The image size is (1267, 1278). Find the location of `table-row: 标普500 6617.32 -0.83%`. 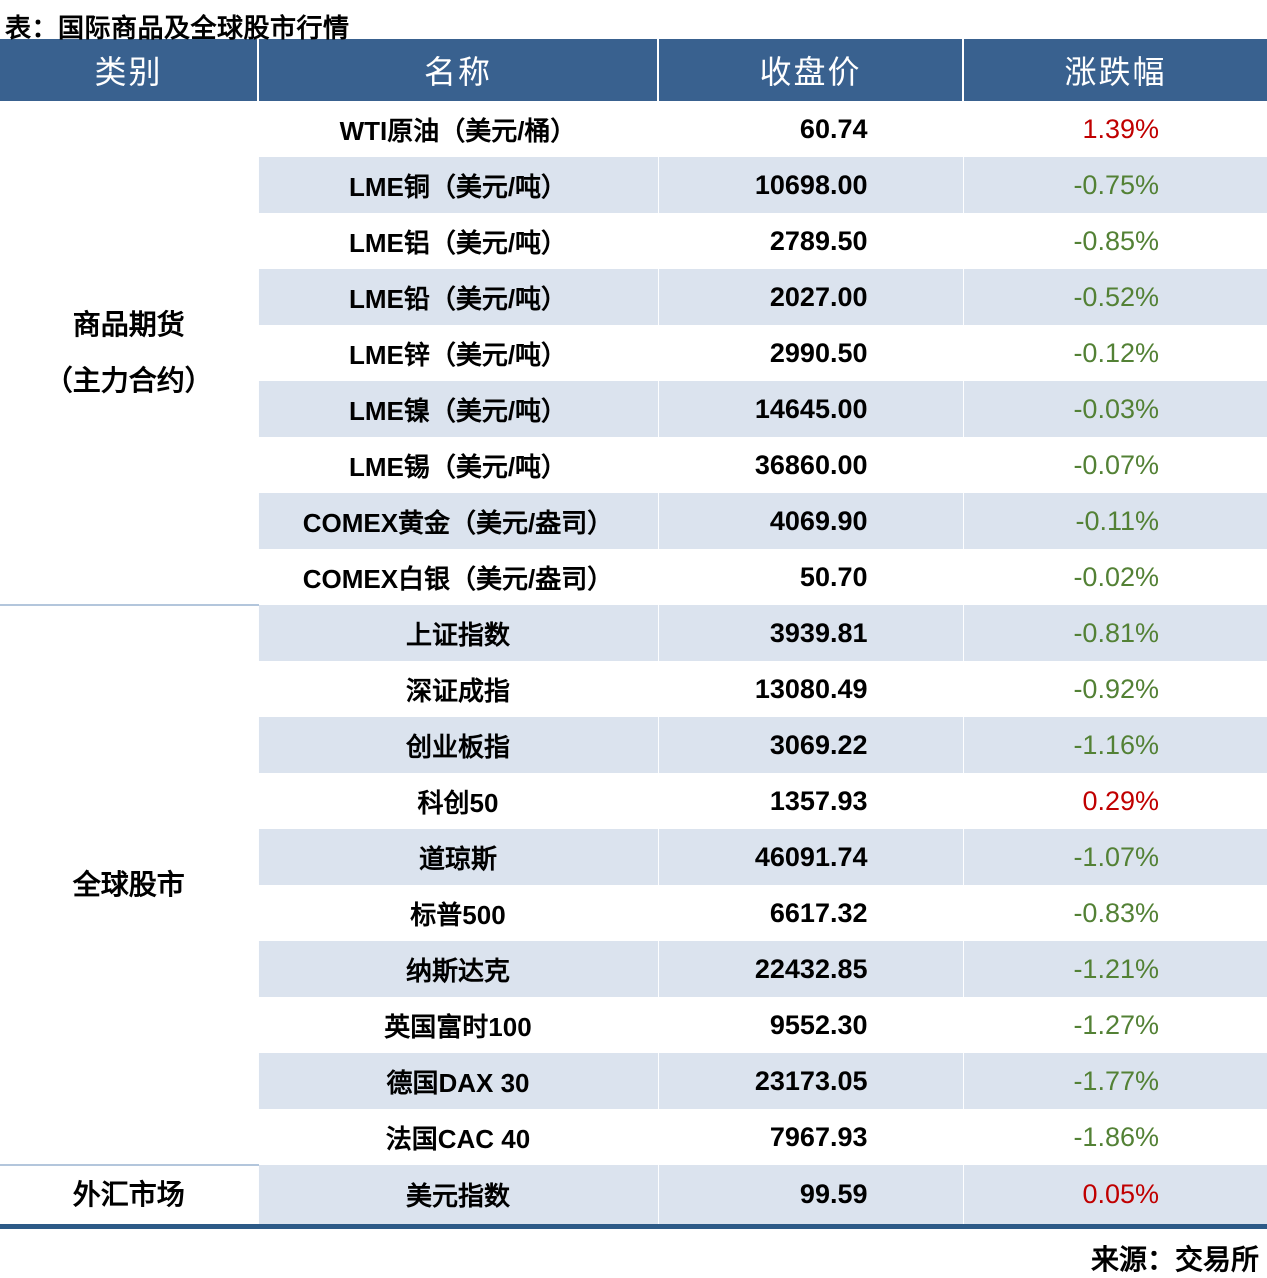

table-row: 标普500 6617.32 -0.83% is located at coordinates (633, 913).